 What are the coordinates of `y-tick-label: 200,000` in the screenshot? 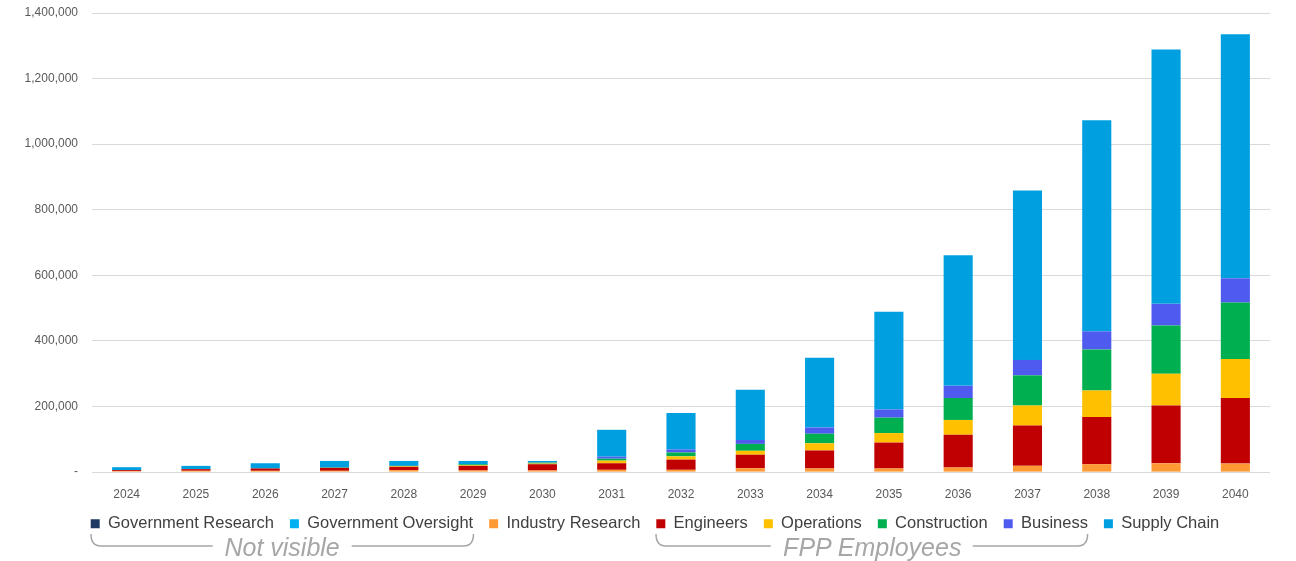 It's located at (56, 405).